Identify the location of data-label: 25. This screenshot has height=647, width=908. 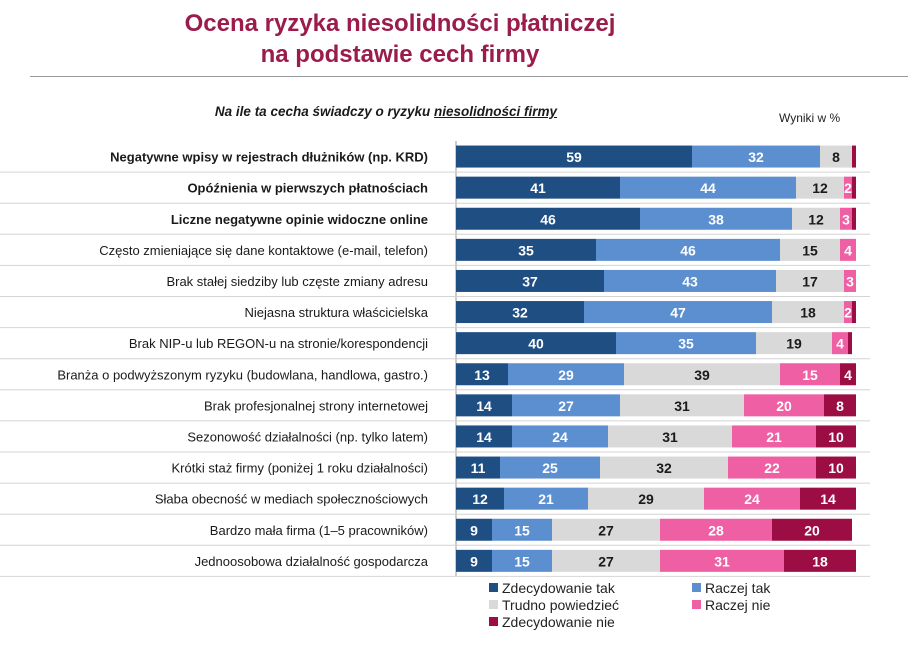
(550, 468).